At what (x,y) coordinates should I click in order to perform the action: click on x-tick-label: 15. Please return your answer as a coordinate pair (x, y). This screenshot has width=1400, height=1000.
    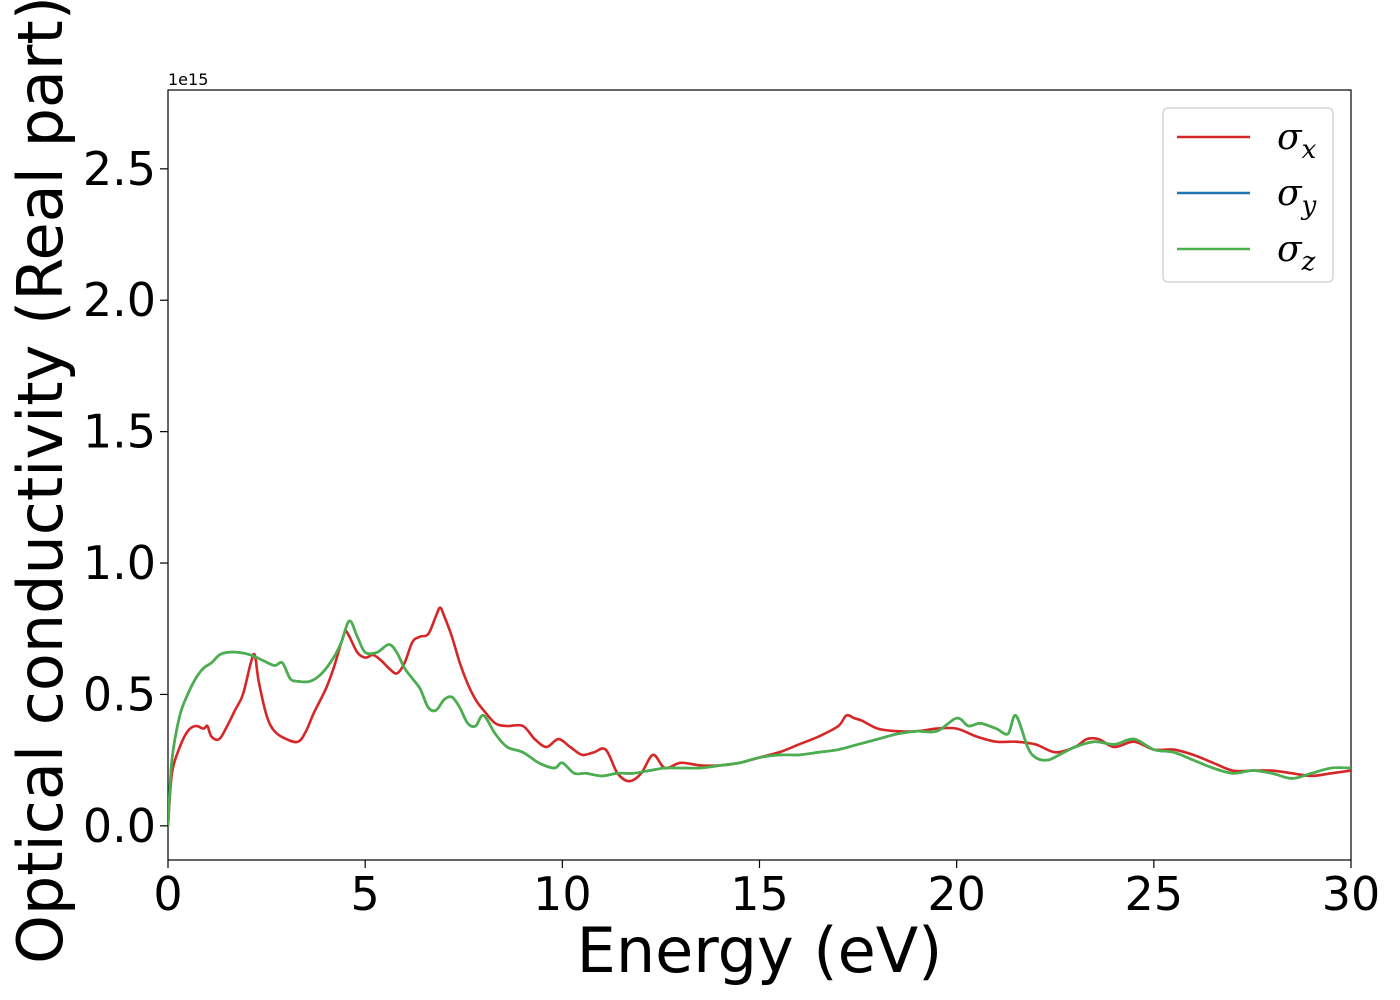
    Looking at the image, I should click on (759, 894).